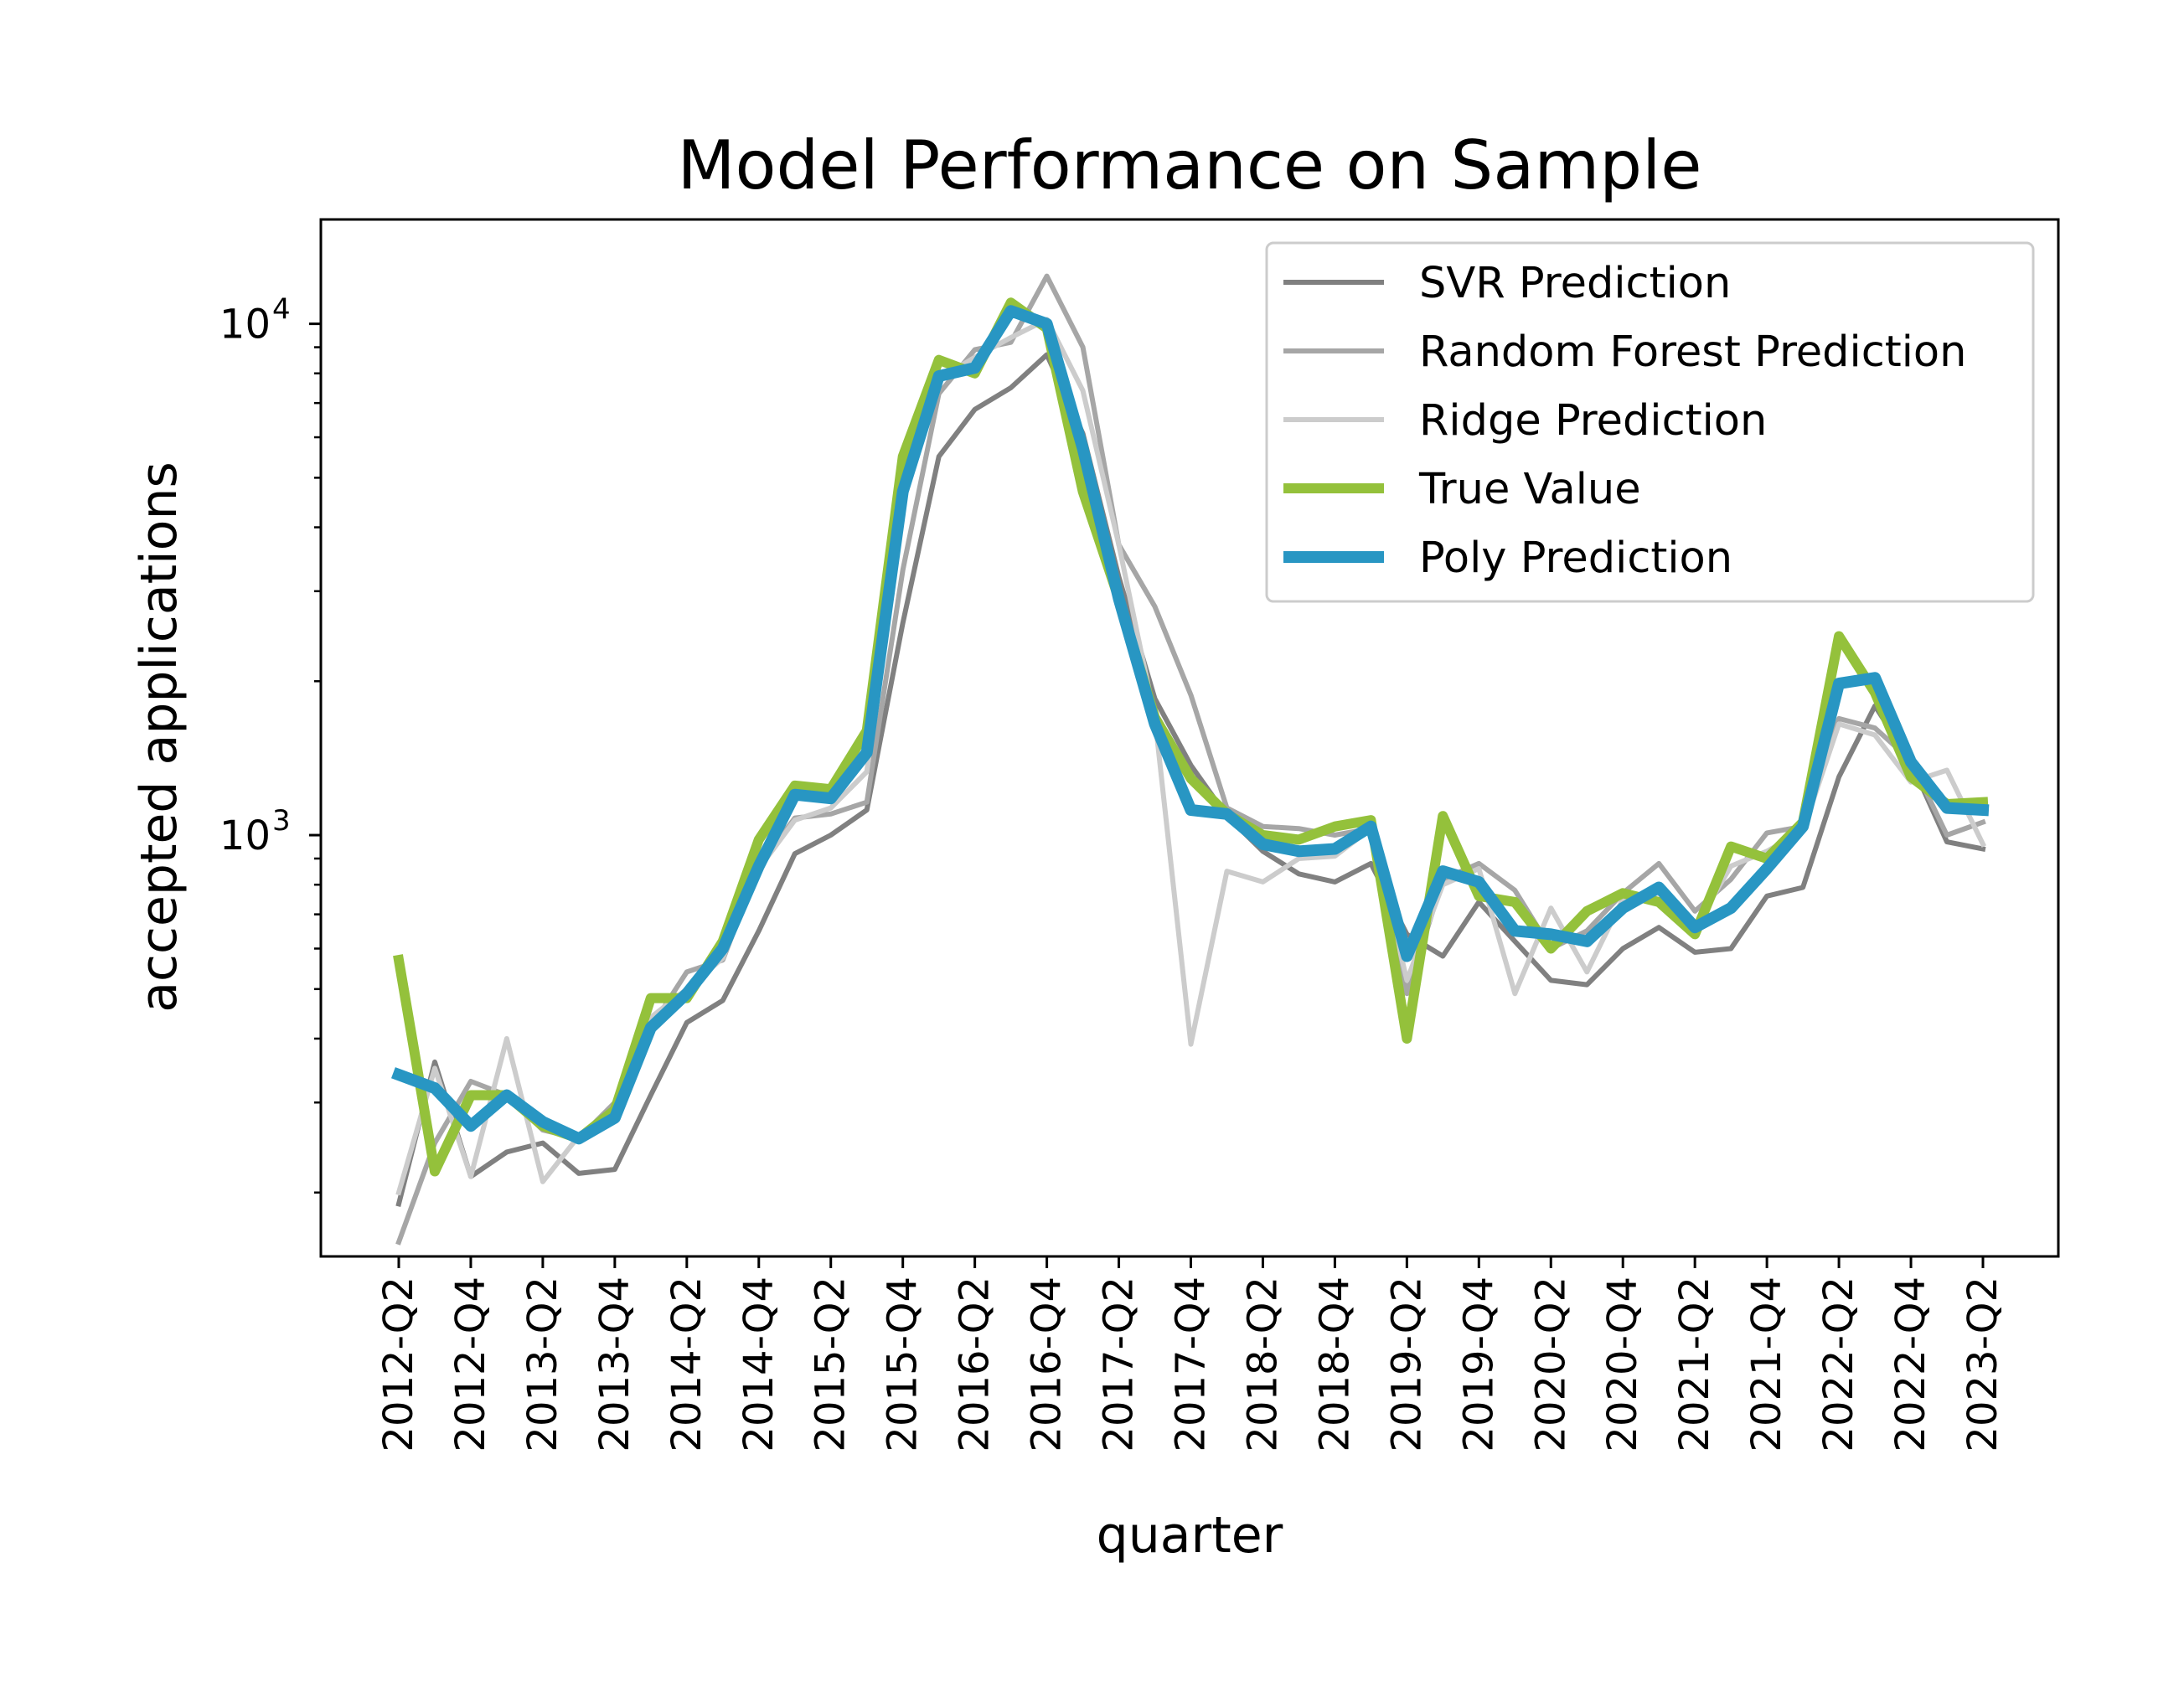 The width and height of the screenshot is (2184, 1697). I want to click on x-tick-label: 2019-Q2, so click(1406, 1364).